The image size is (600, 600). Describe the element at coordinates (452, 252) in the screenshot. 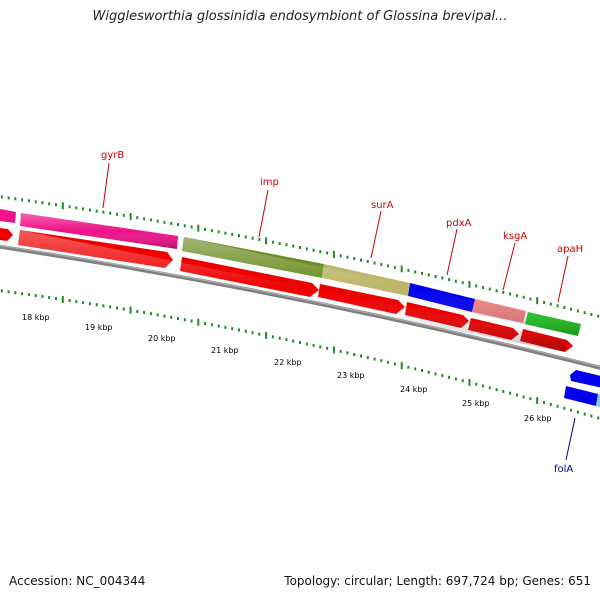

I see `leader-pdxA` at that location.